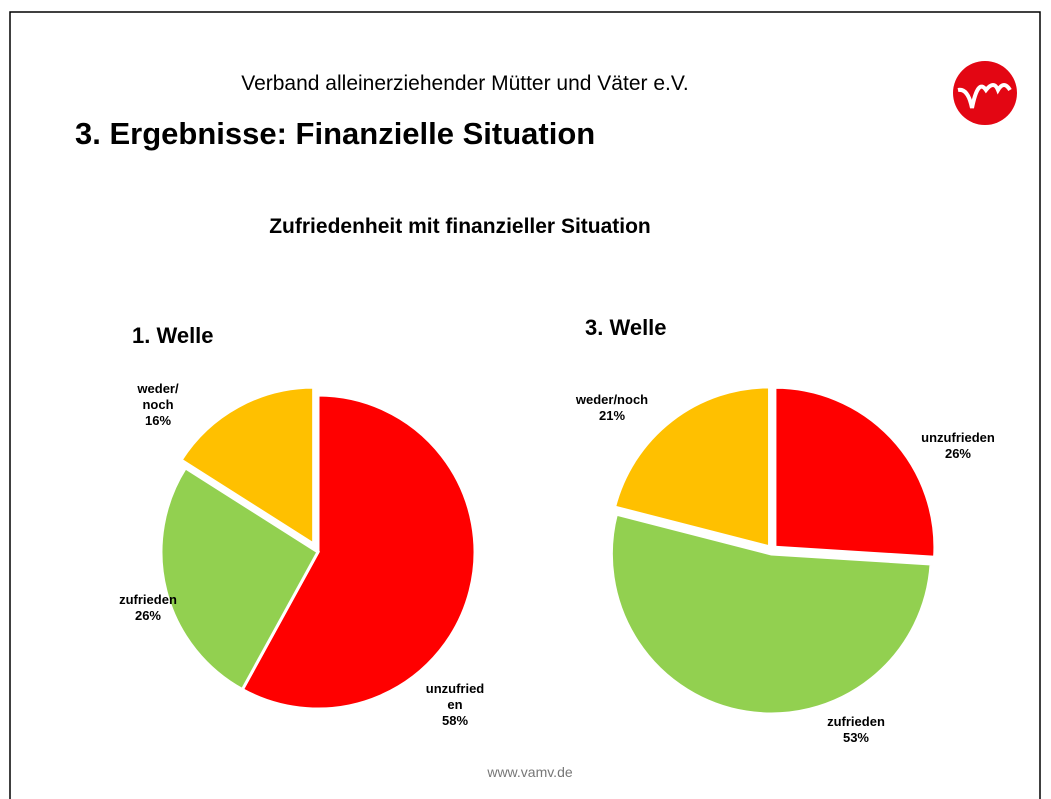  I want to click on footer: www.vamv.de, so click(530, 772).